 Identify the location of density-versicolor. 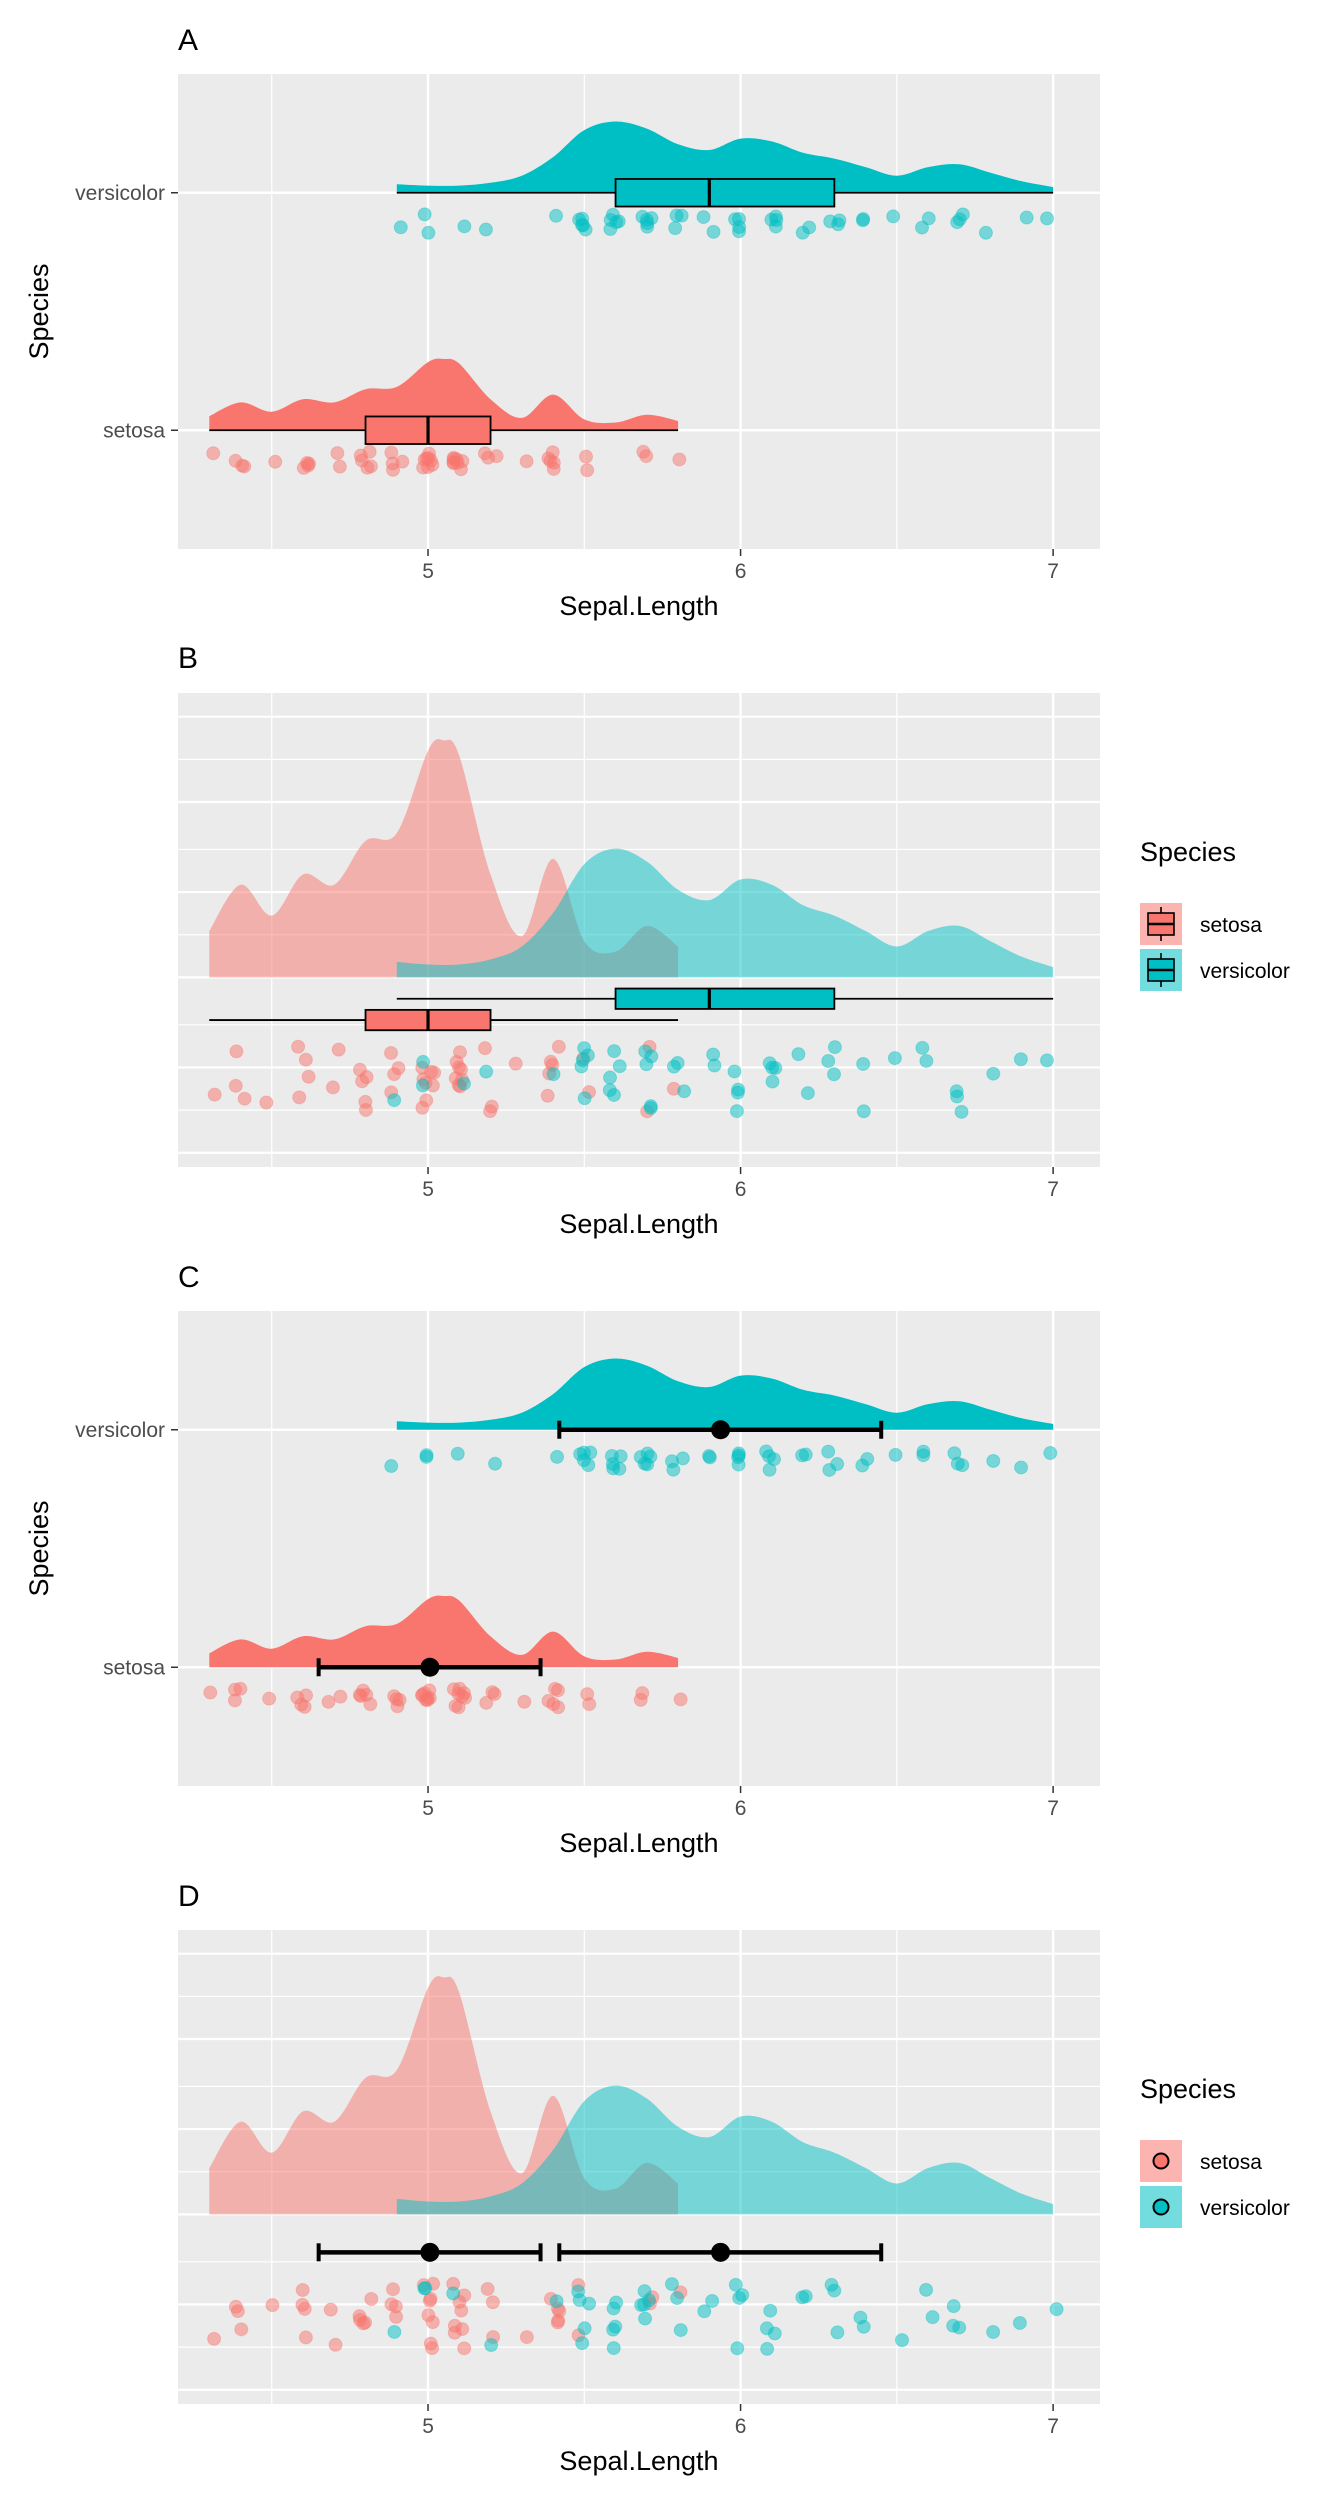
(725, 2150).